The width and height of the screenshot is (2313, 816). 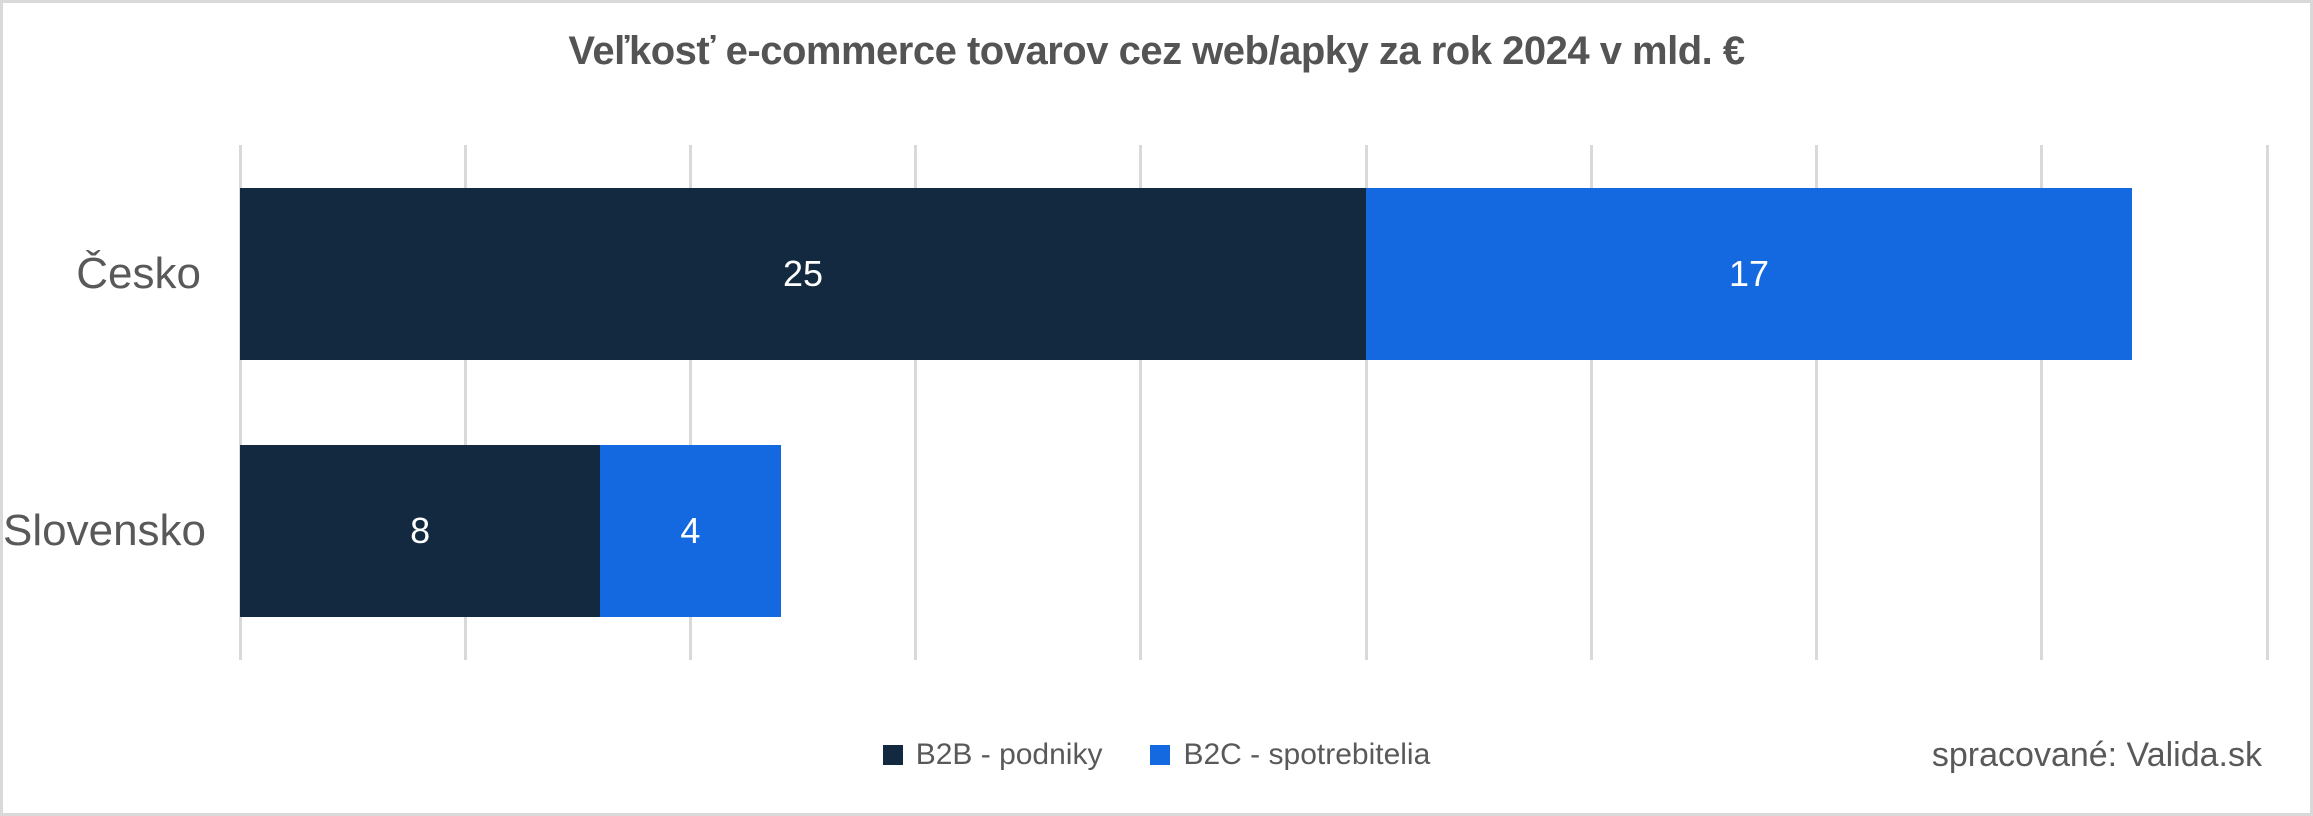 I want to click on bar-segment-b2b: 25, so click(x=803, y=273).